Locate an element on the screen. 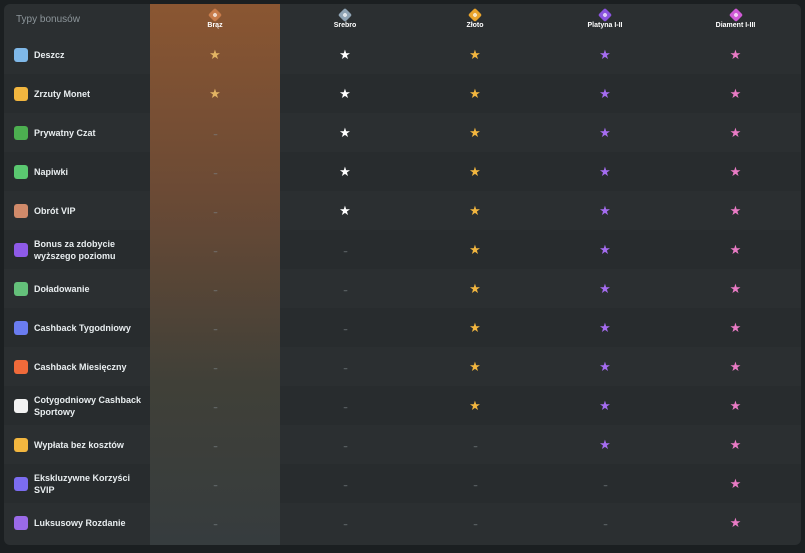  bonus-name-cell: Cashback Miesięczny is located at coordinates (77, 366).